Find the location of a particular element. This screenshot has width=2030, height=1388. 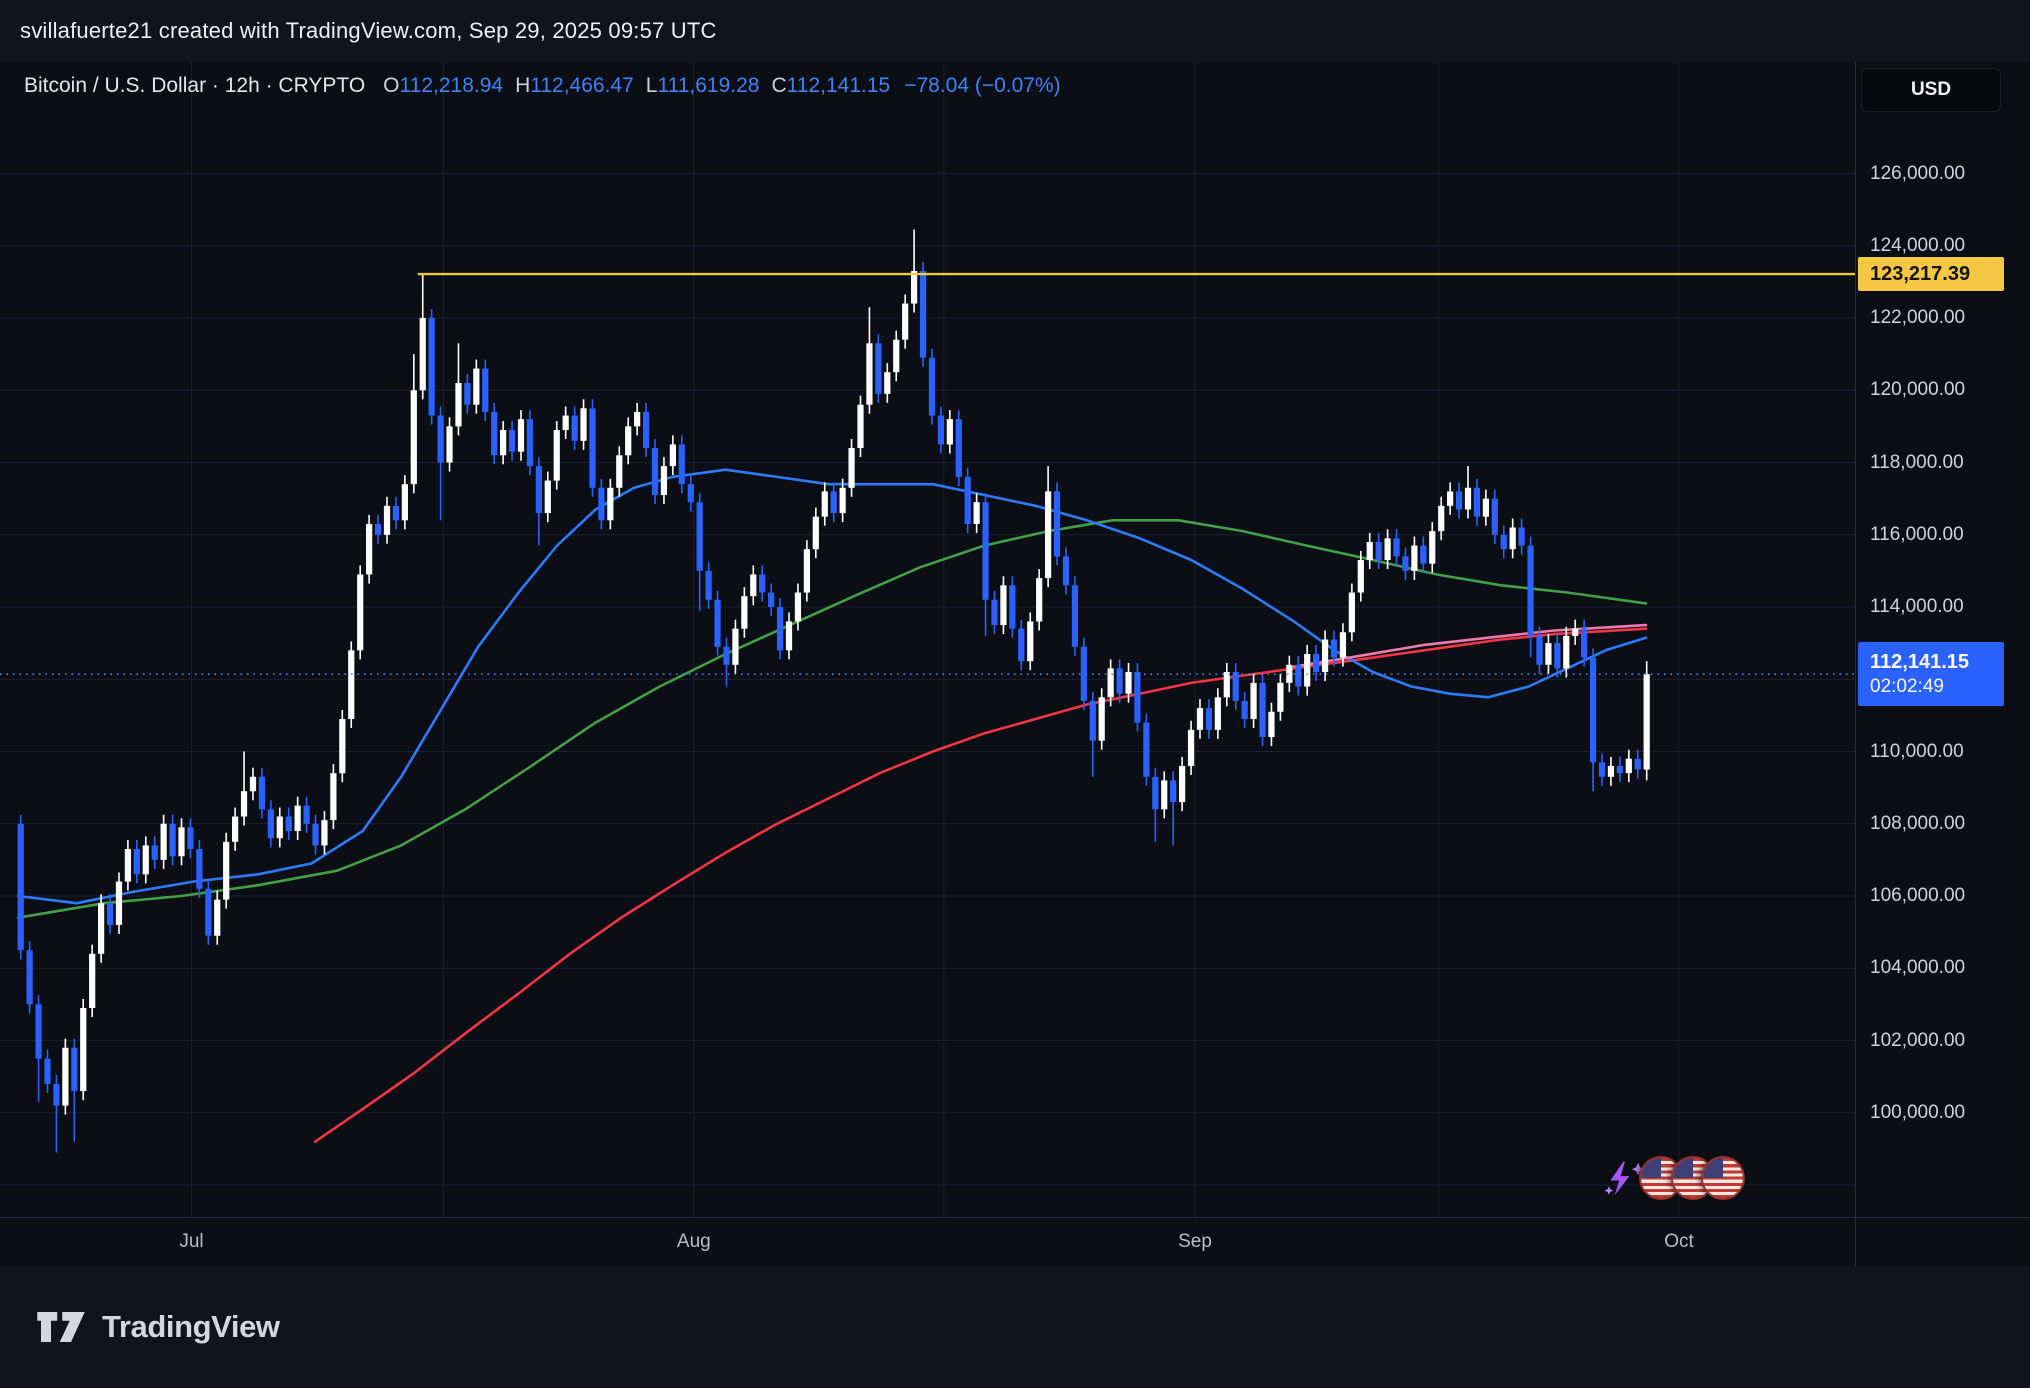

price-change: −78.04 (−0.07%) is located at coordinates (982, 85).